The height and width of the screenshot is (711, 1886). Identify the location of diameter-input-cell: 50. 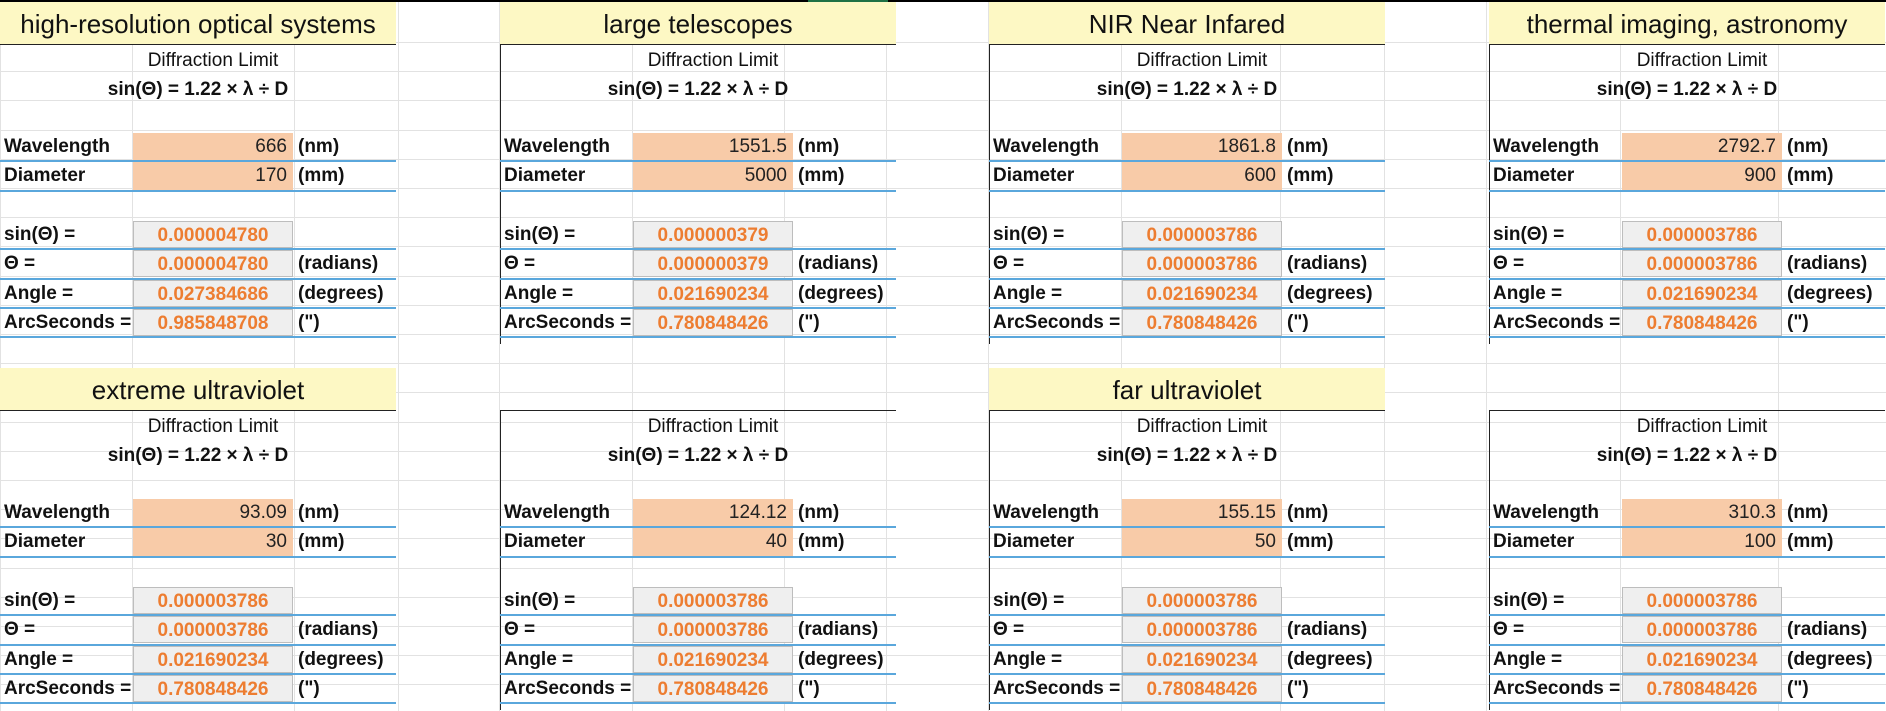
(1202, 542).